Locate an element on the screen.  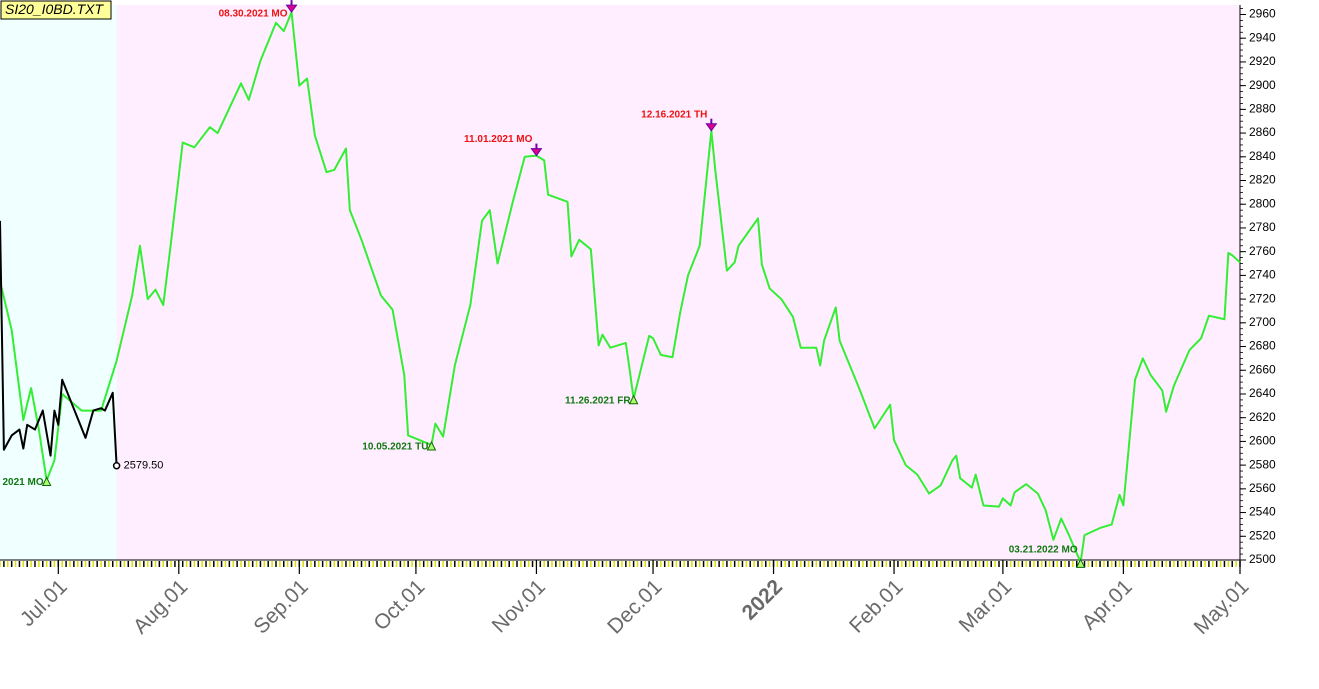
series-line is located at coordinates (59, 343).